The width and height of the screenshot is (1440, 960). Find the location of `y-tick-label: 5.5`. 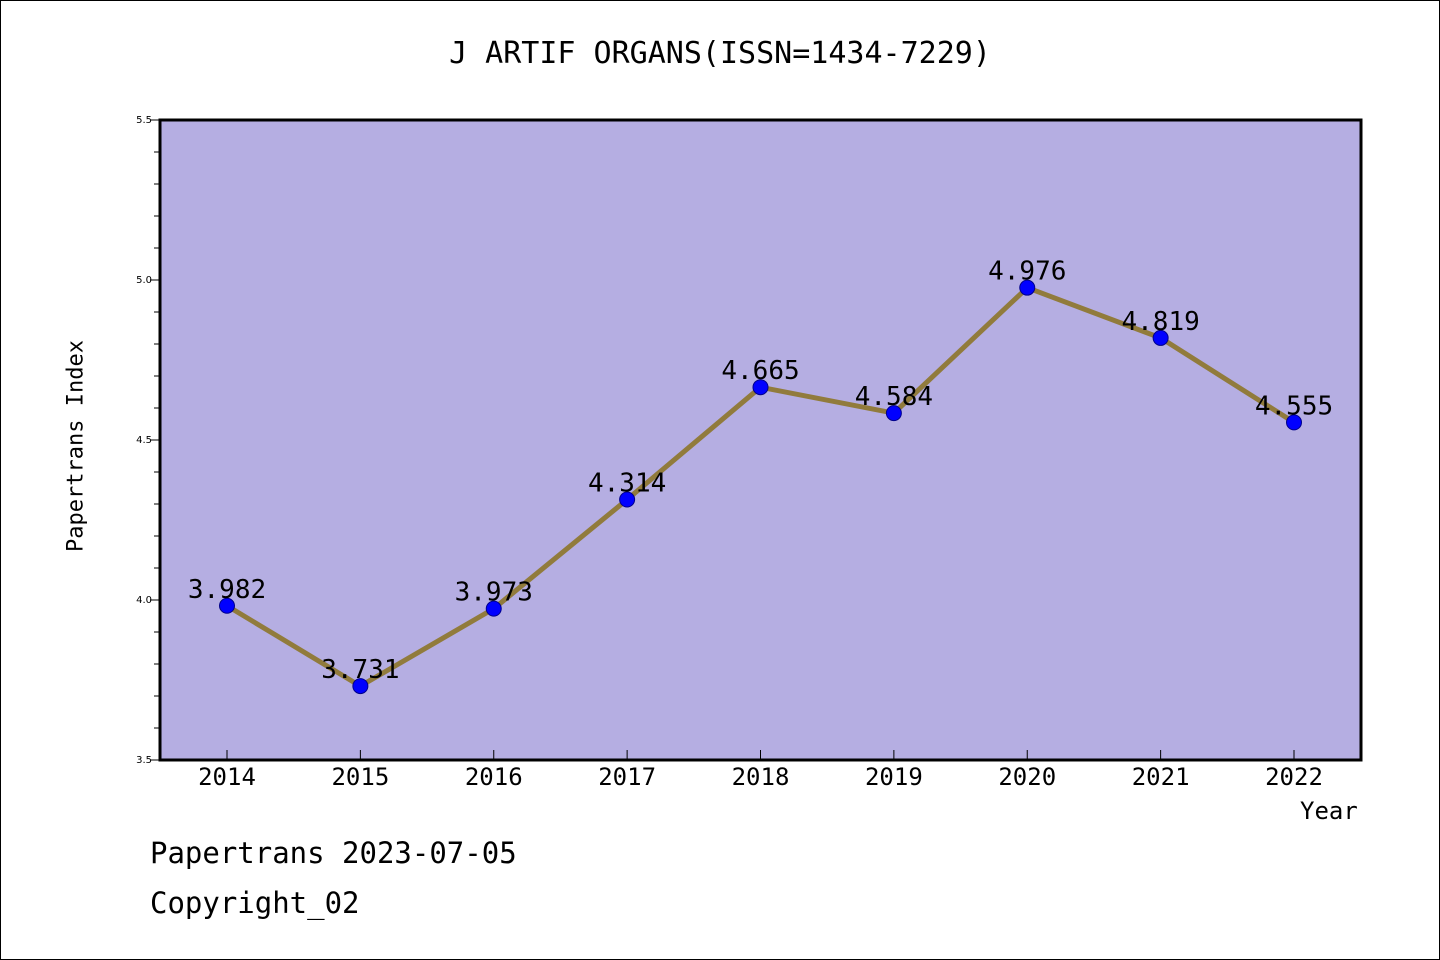

y-tick-label: 5.5 is located at coordinates (144, 120).